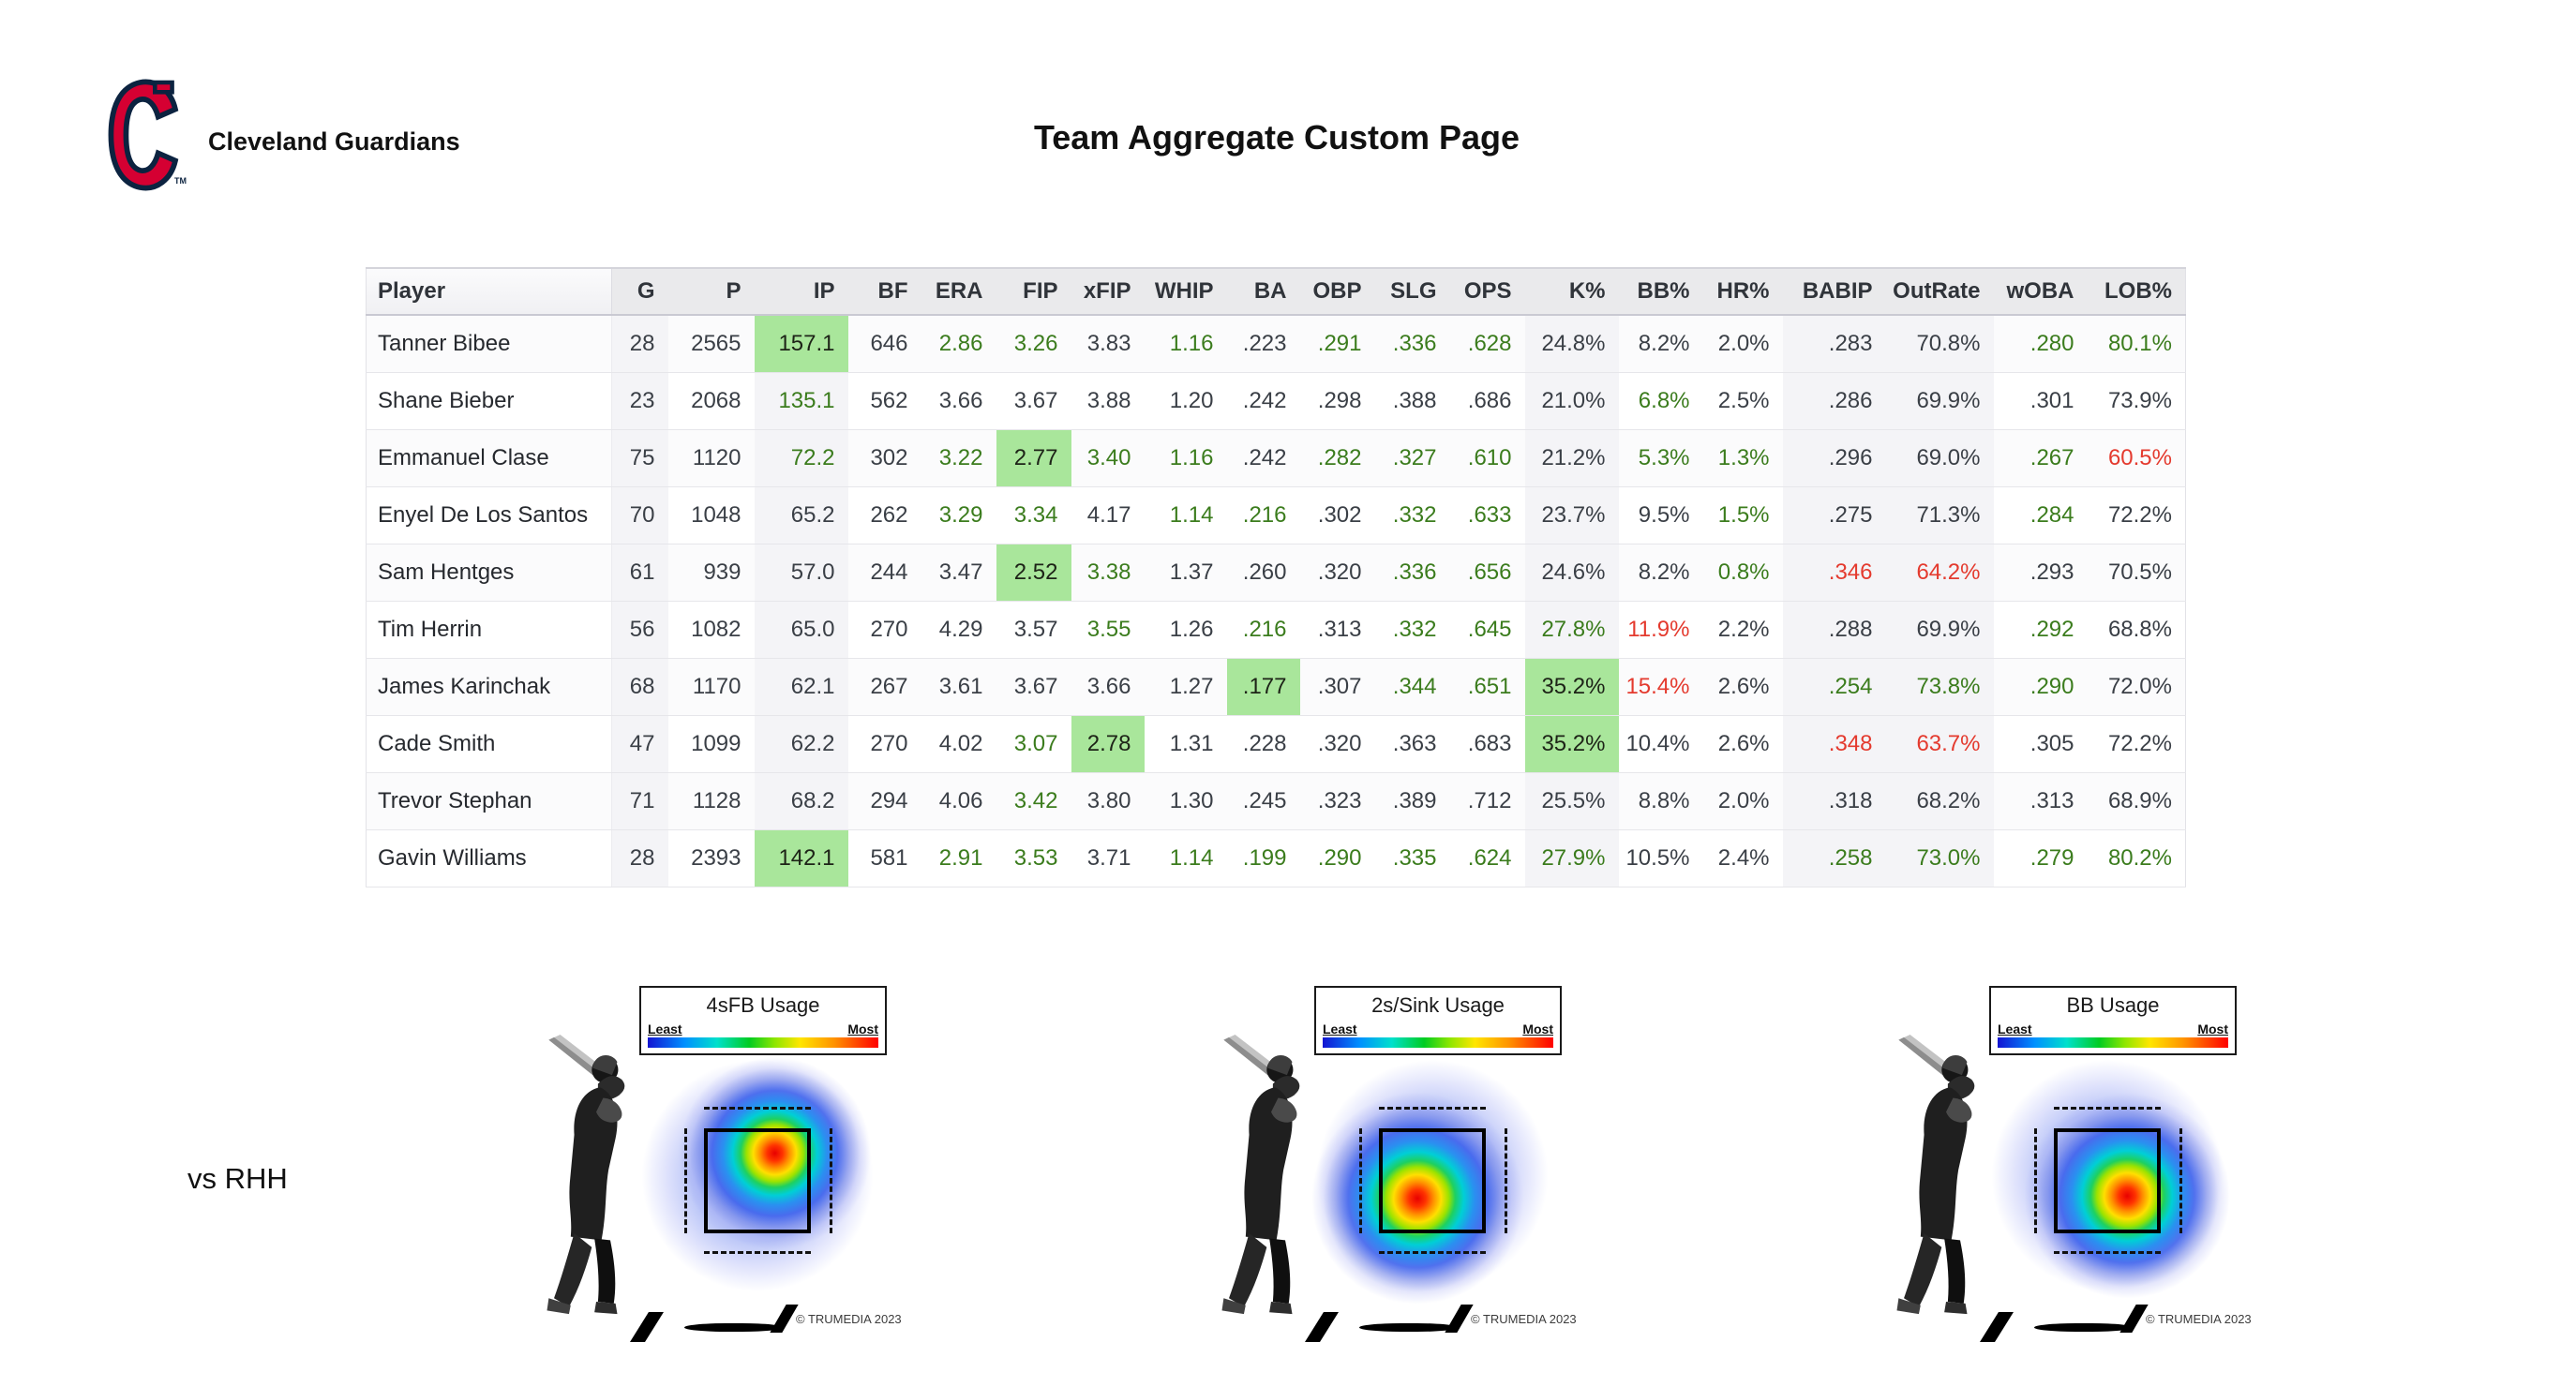 The height and width of the screenshot is (1387, 2576). What do you see at coordinates (959, 744) in the screenshot?
I see `stat-cell: 4.02` at bounding box center [959, 744].